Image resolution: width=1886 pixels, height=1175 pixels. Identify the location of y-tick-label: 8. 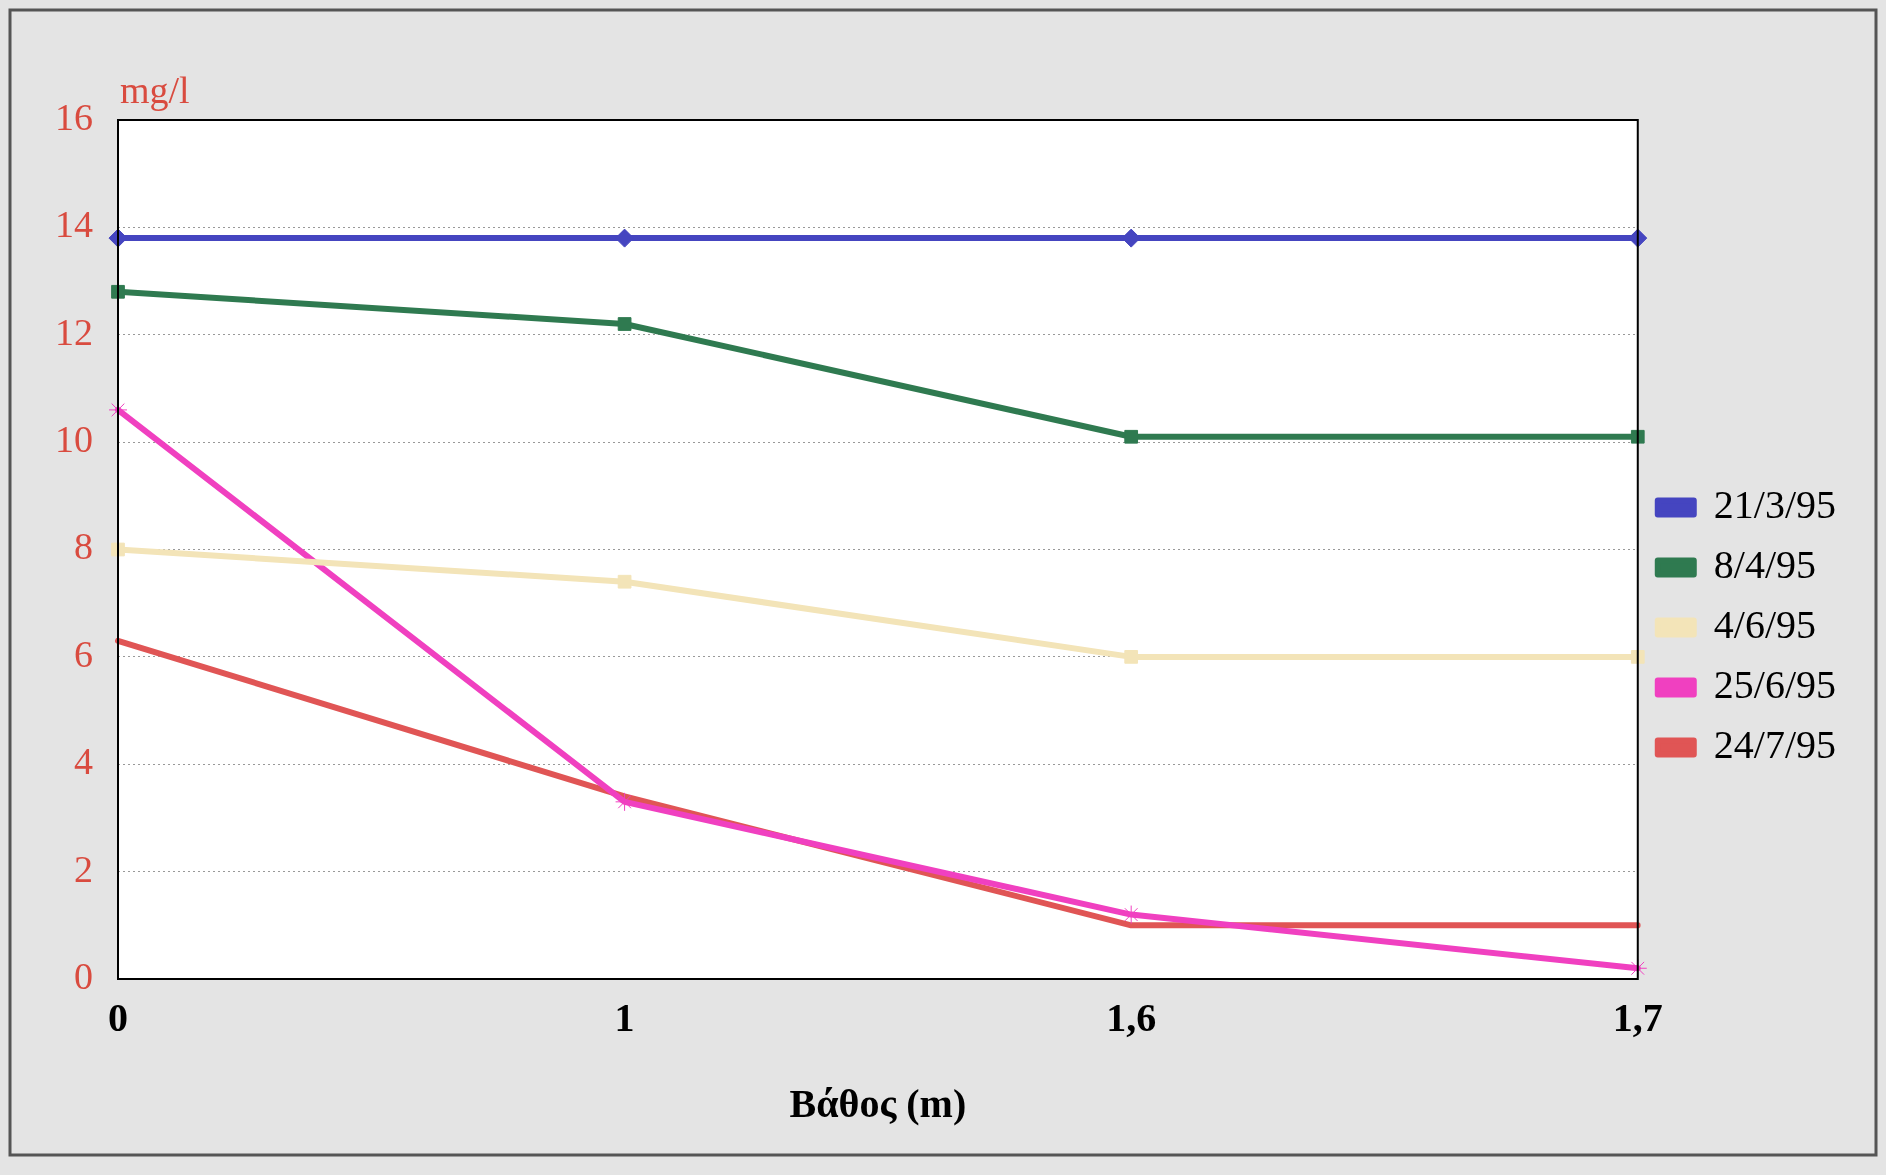
(83, 546).